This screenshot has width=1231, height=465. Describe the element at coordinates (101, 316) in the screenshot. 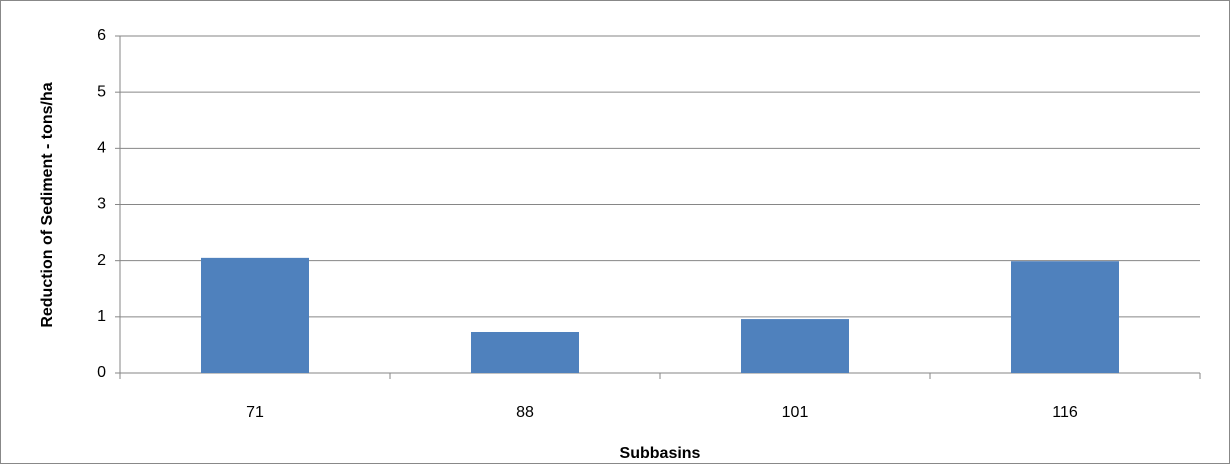

I see `y-tick-label: 1` at that location.